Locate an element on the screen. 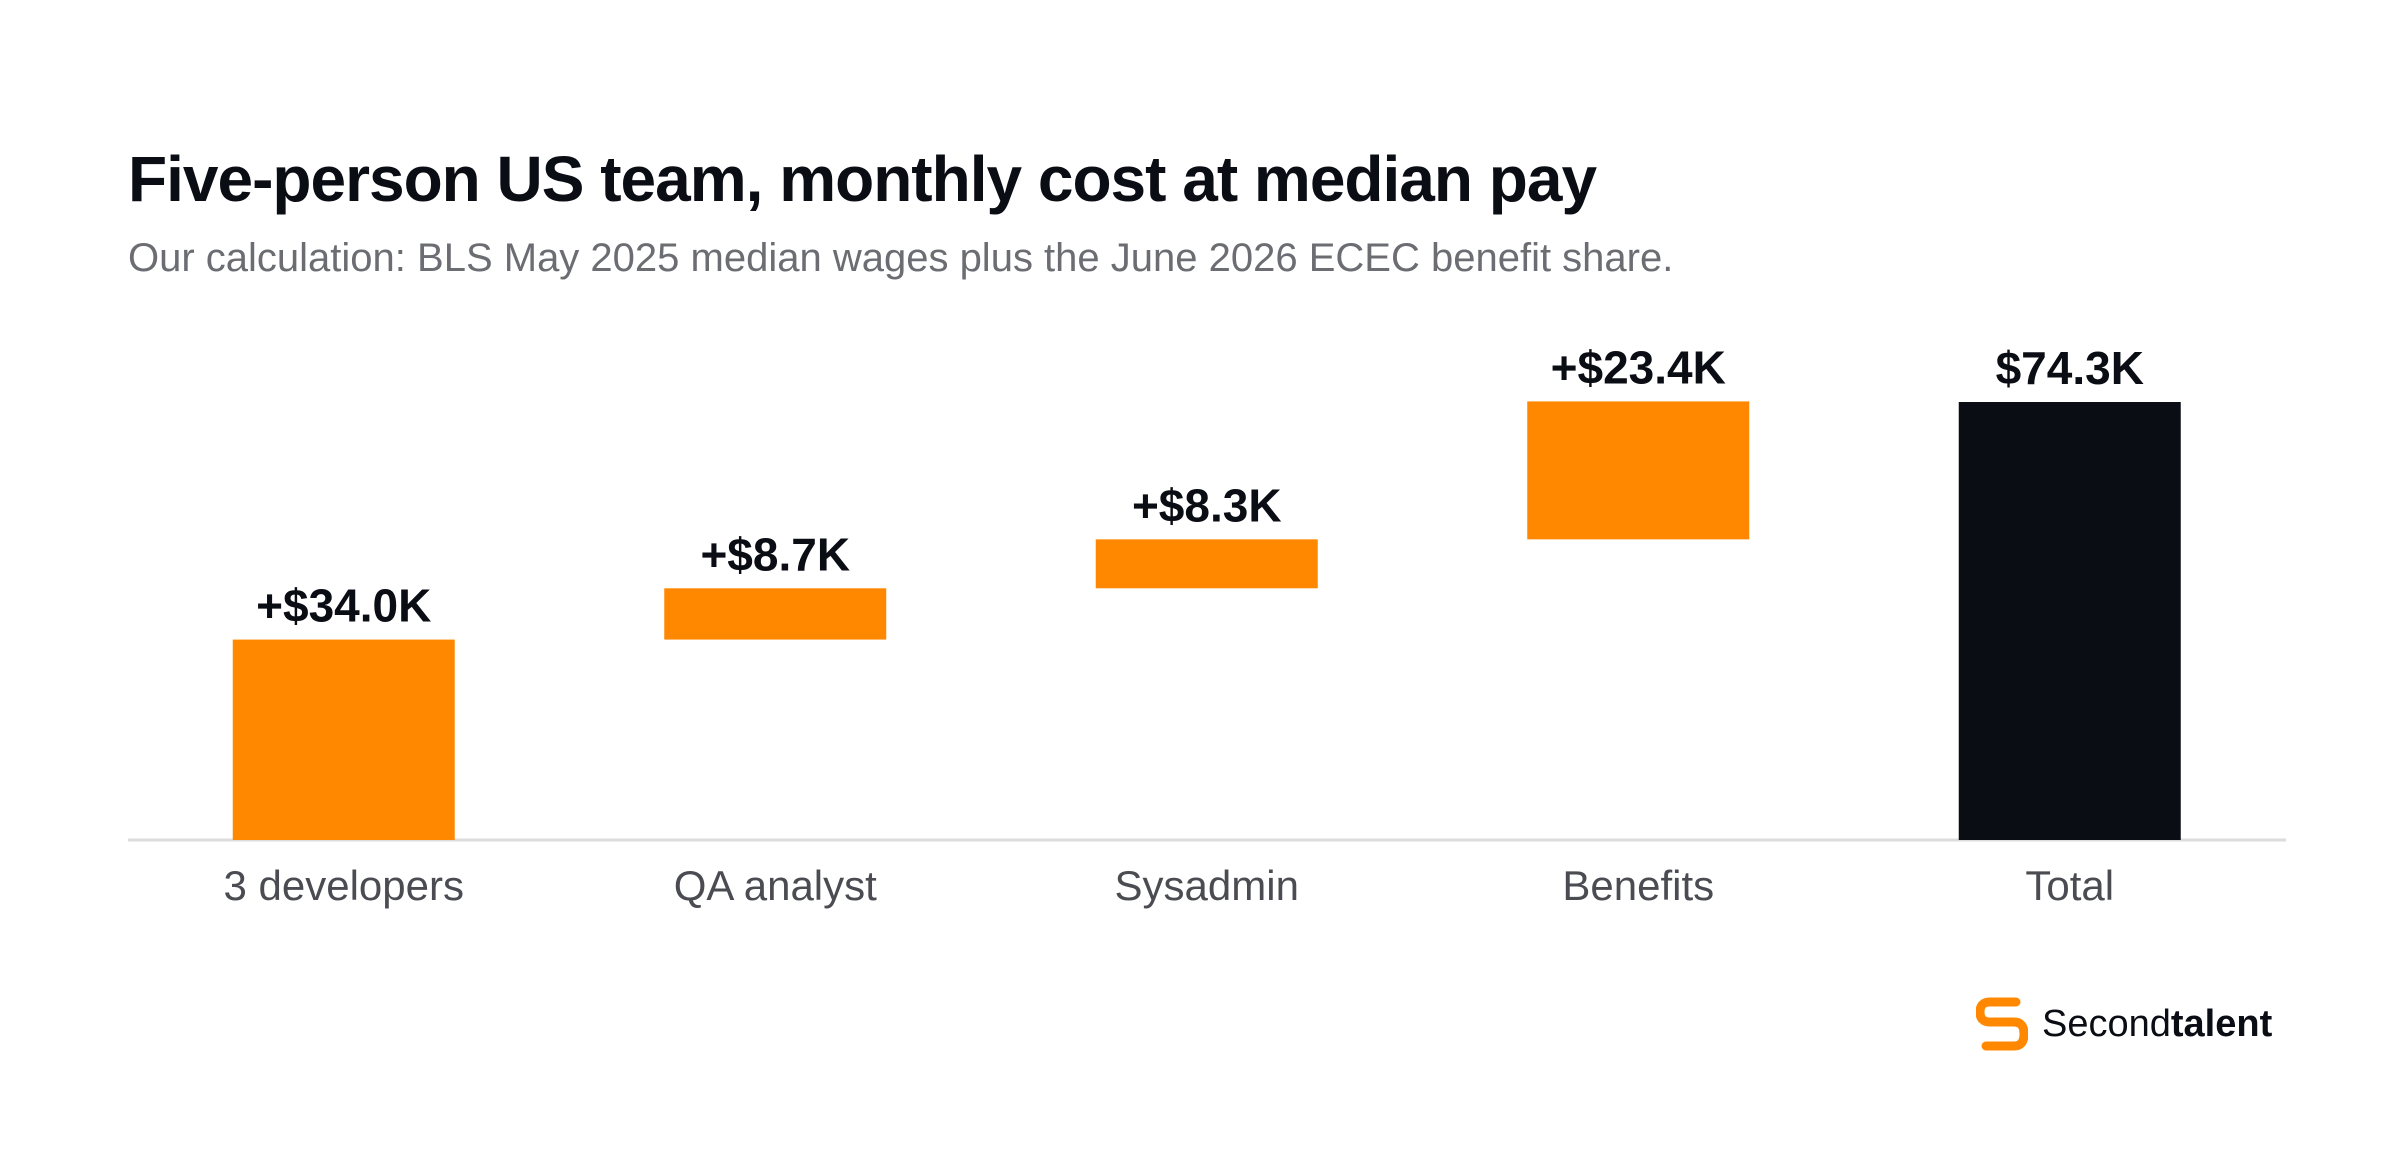 This screenshot has height=1160, width=2400. data-label: +$34.0K is located at coordinates (343, 606).